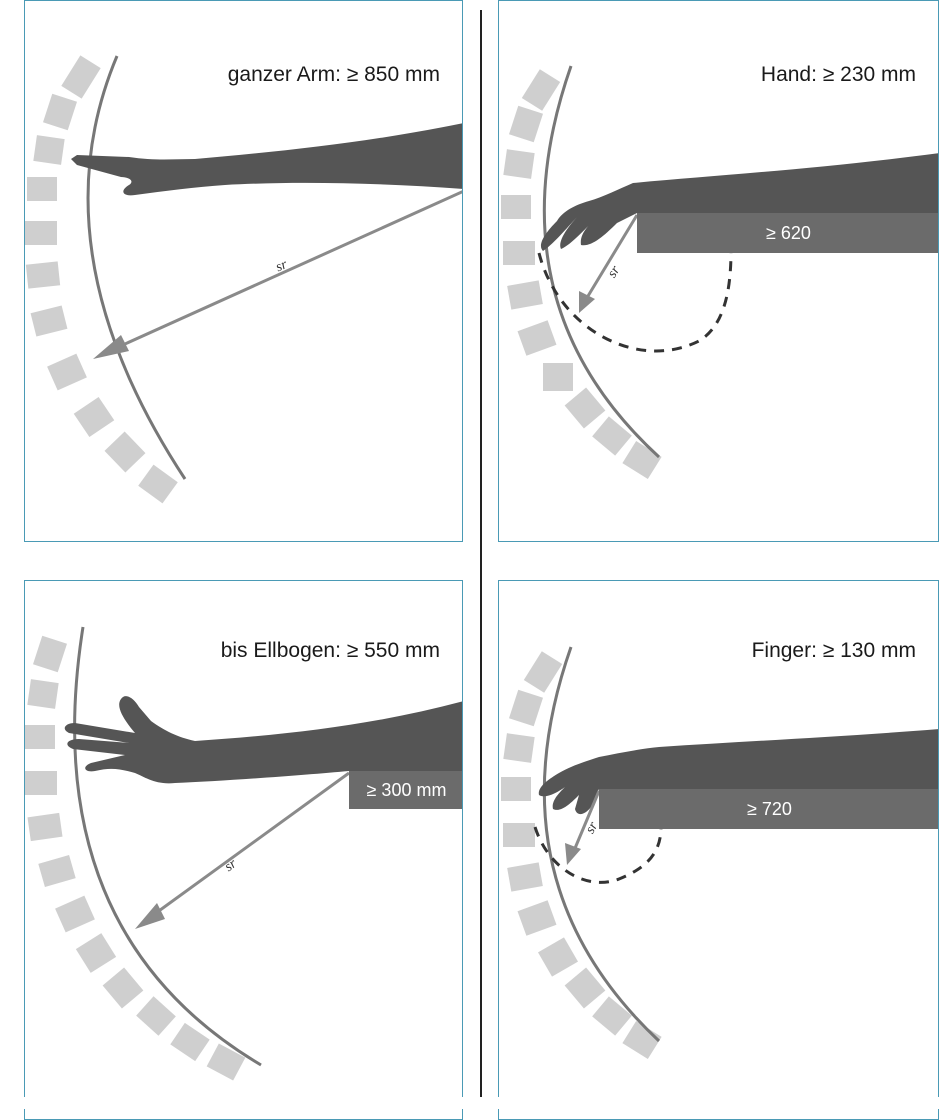 This screenshot has height=1120, width=940. Describe the element at coordinates (333, 74) in the screenshot. I see `panel-title: ganzer Arm: ≥ 850 mm` at that location.